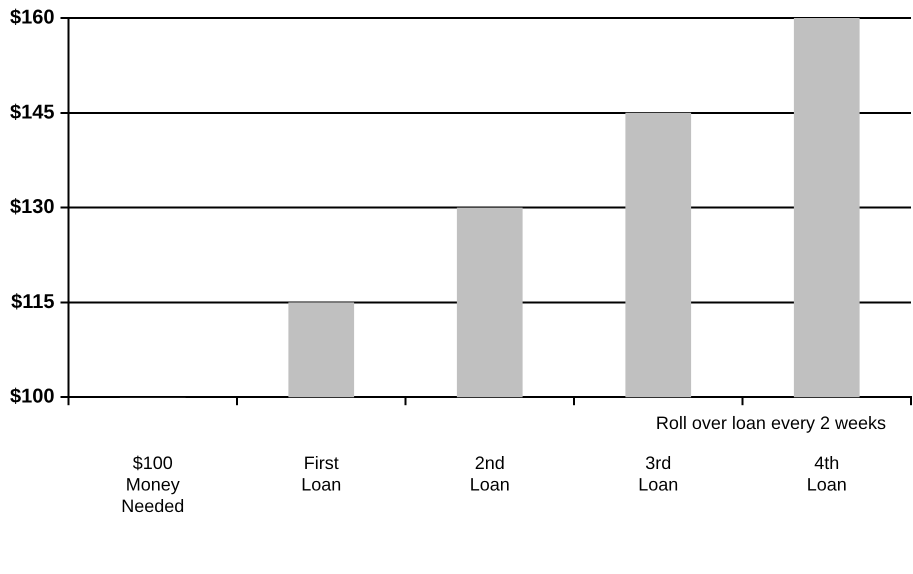  I want to click on x-tick-label: 2nd Loan, so click(490, 473).